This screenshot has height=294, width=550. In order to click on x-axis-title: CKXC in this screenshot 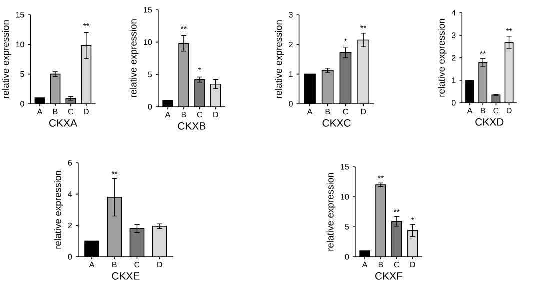, I will do `click(336, 123)`.